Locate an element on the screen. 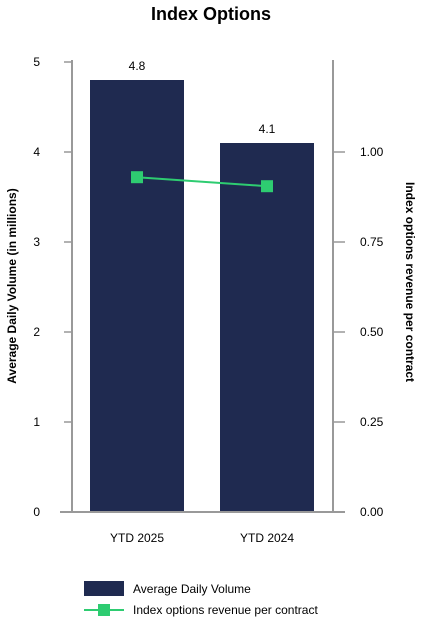 The width and height of the screenshot is (422, 632). x-axis-ticks: YTD 2025 YTD 2024 is located at coordinates (202, 538).